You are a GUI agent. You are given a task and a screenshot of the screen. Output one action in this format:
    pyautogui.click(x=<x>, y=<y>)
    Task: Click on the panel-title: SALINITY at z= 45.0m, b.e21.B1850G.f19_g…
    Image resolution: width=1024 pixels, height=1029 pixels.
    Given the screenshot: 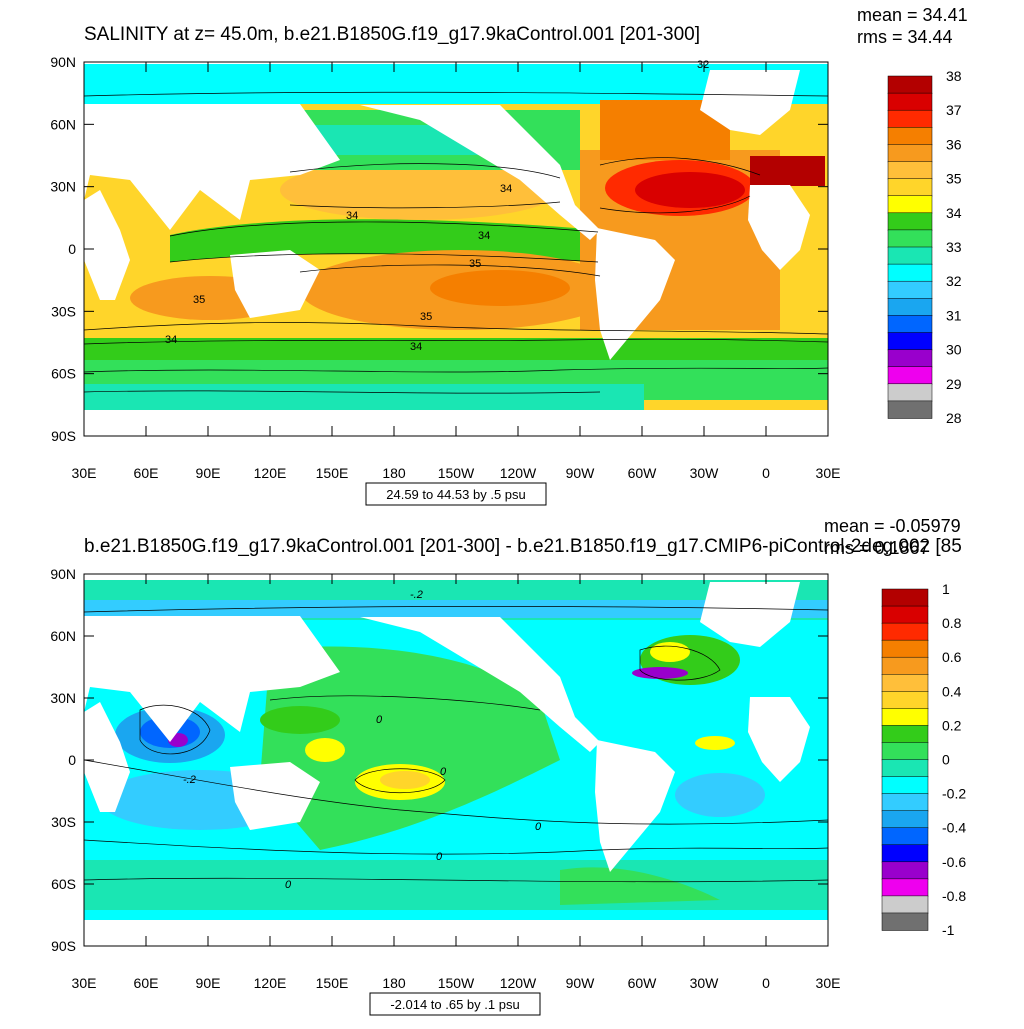 What is the action you would take?
    pyautogui.click(x=392, y=34)
    